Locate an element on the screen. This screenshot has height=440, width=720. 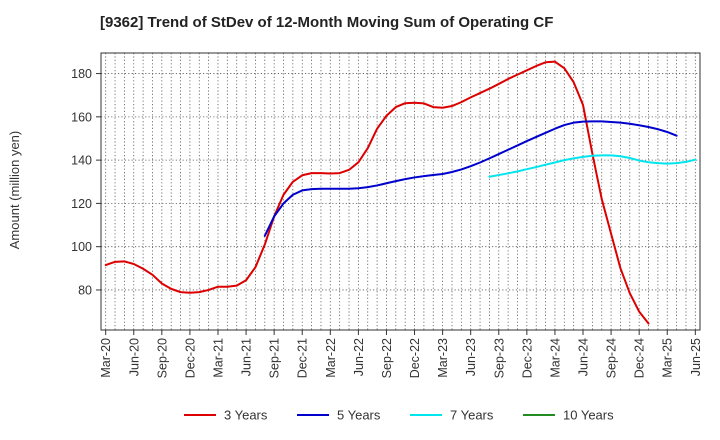
legend-item: 3 Years is located at coordinates (226, 415).